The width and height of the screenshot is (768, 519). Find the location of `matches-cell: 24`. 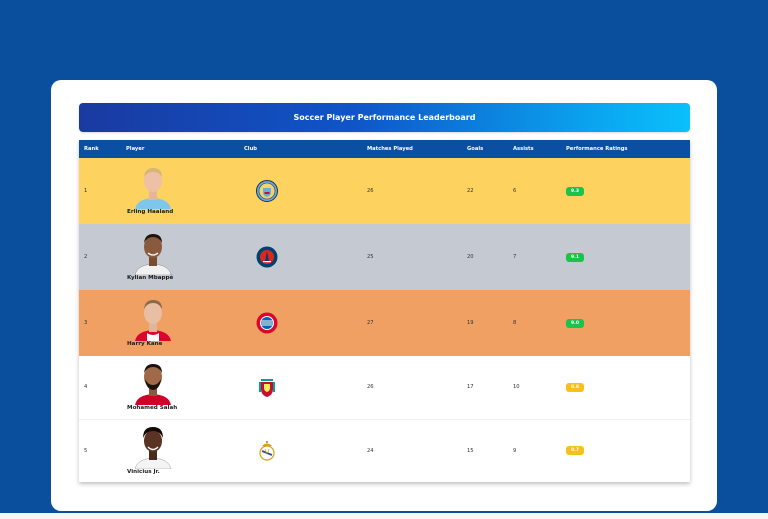

matches-cell: 24 is located at coordinates (370, 450).